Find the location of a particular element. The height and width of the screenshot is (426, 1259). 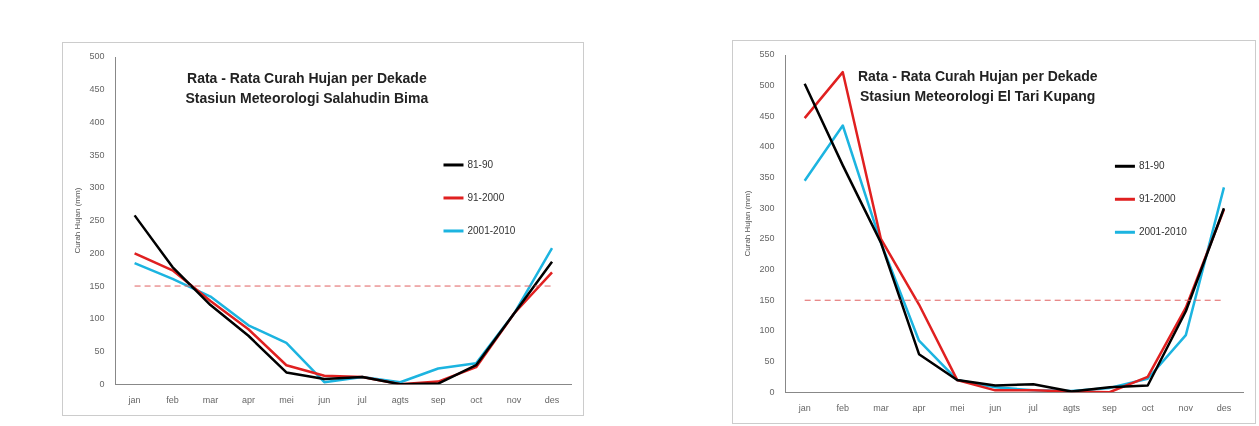

text: Rata - Rata Curah Hujan per Dekade Stasiun Meteorologi Salahudin Bima is located at coordinates (307, 87).